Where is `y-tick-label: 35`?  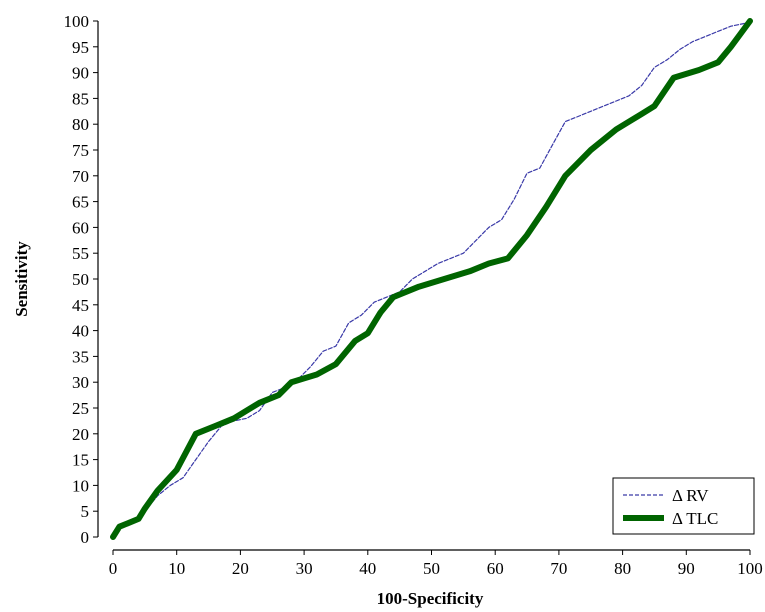
y-tick-label: 35 is located at coordinates (80, 356).